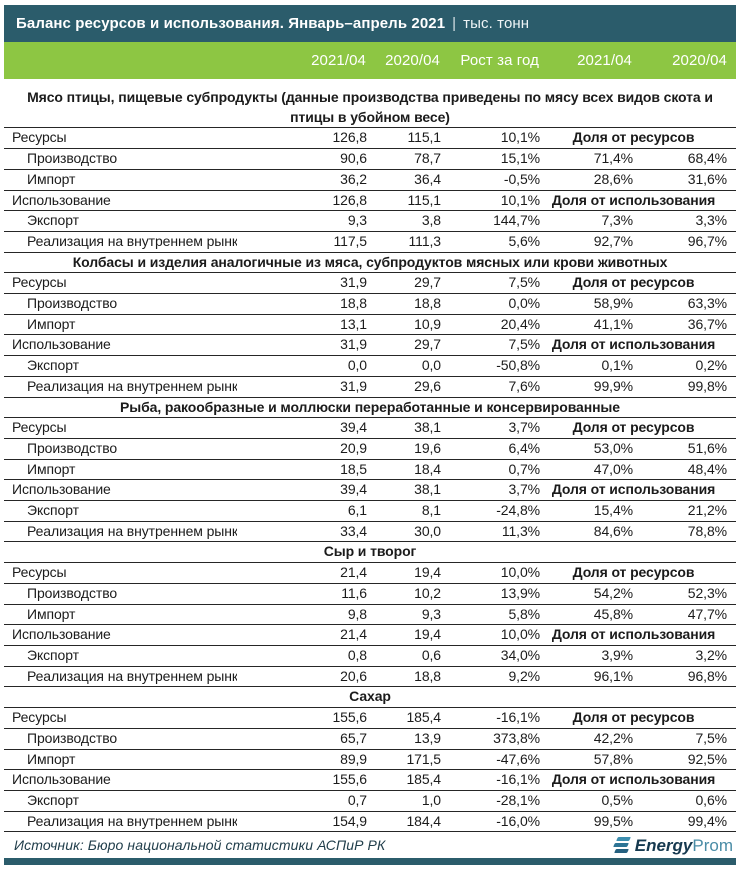 The width and height of the screenshot is (740, 886). What do you see at coordinates (404, 159) in the screenshot?
I see `value-2020: 78,7` at bounding box center [404, 159].